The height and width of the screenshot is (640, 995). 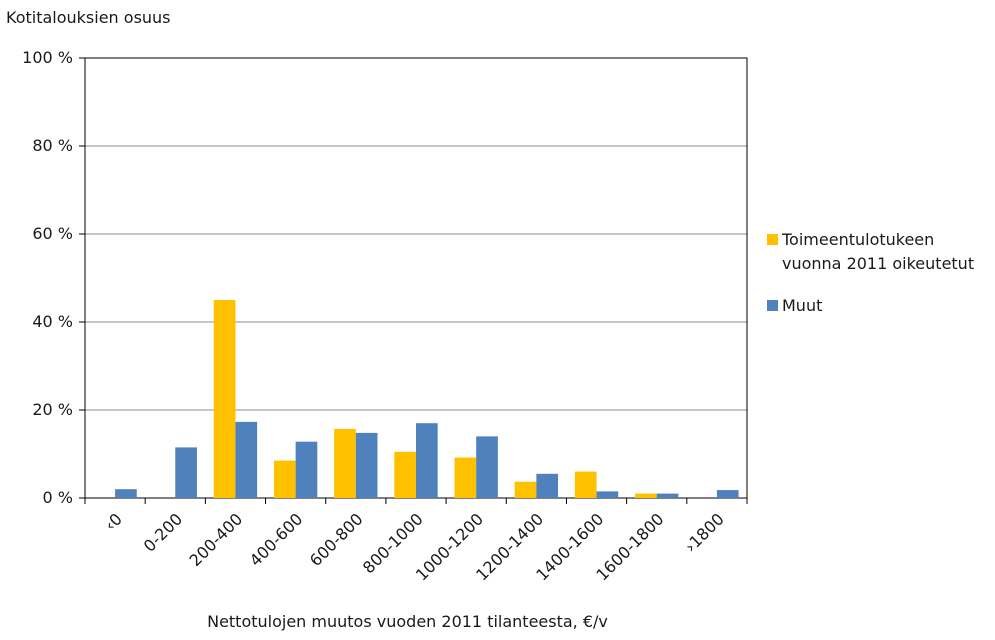 What do you see at coordinates (52, 233) in the screenshot?
I see `y-tick-label: 60 %` at bounding box center [52, 233].